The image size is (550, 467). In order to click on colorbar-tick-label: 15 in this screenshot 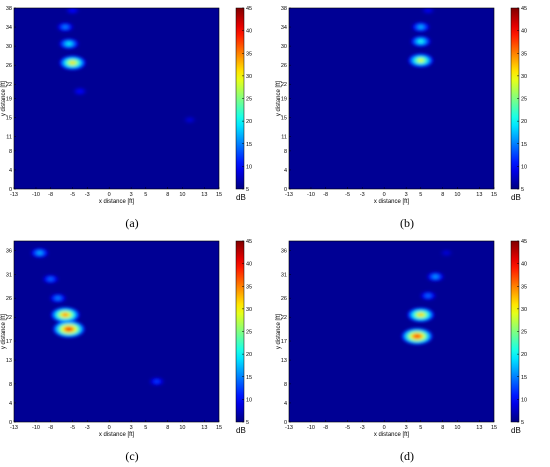, I will do `click(249, 378)`.